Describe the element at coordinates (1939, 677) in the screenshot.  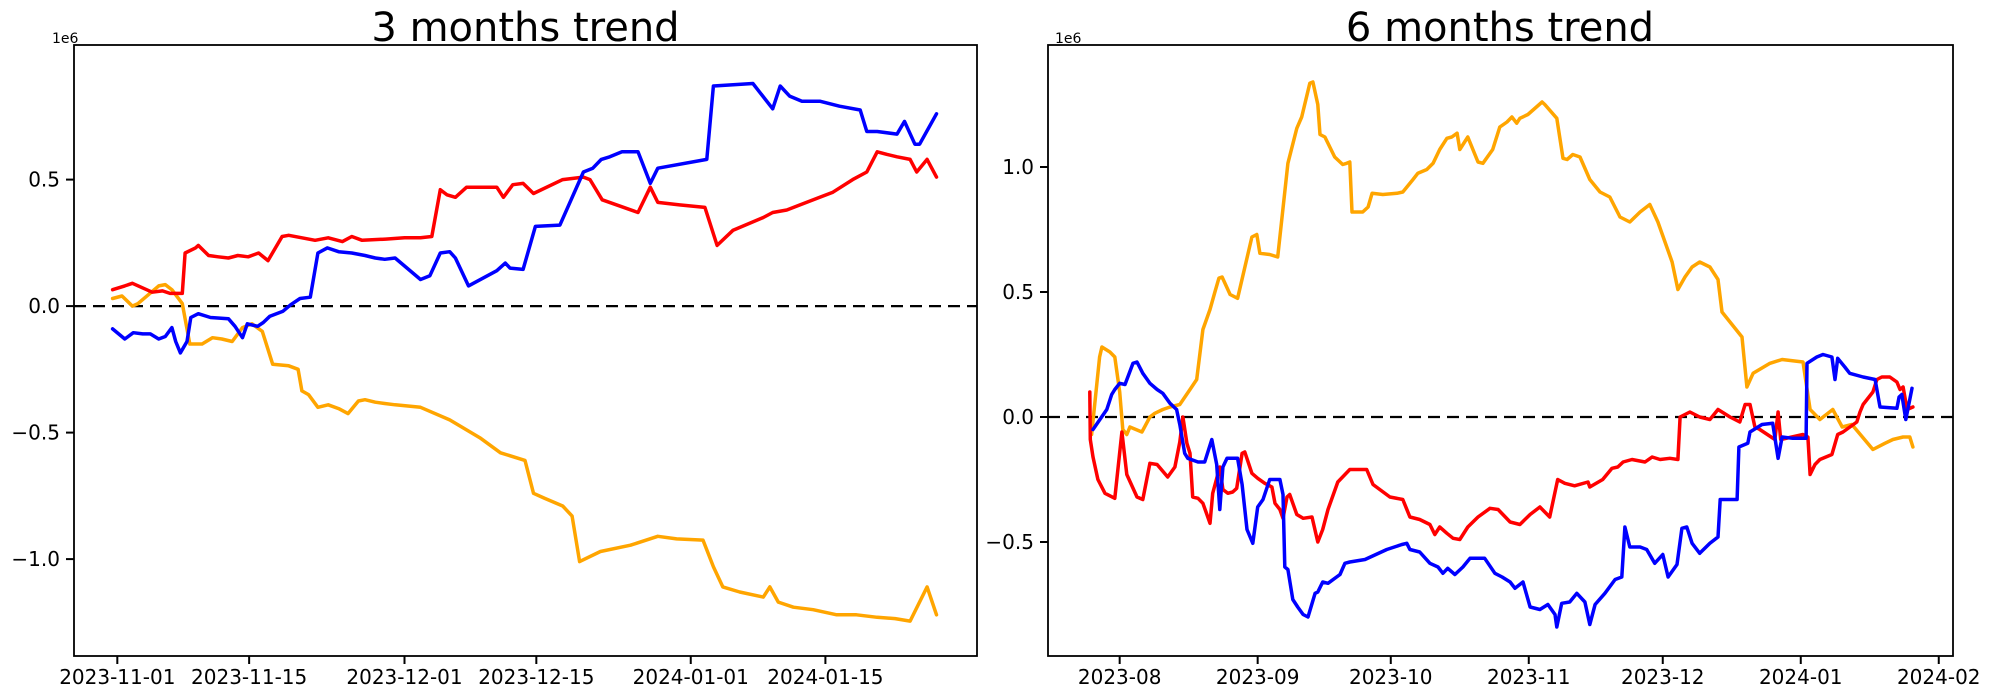
I see `x-tick-label: 2024-02` at that location.